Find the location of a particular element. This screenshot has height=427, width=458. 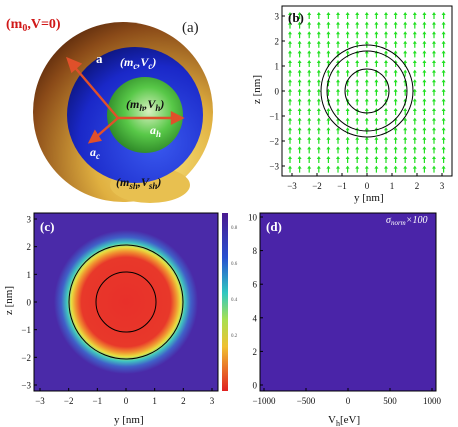

ah-label: ah is located at coordinates (155, 131).